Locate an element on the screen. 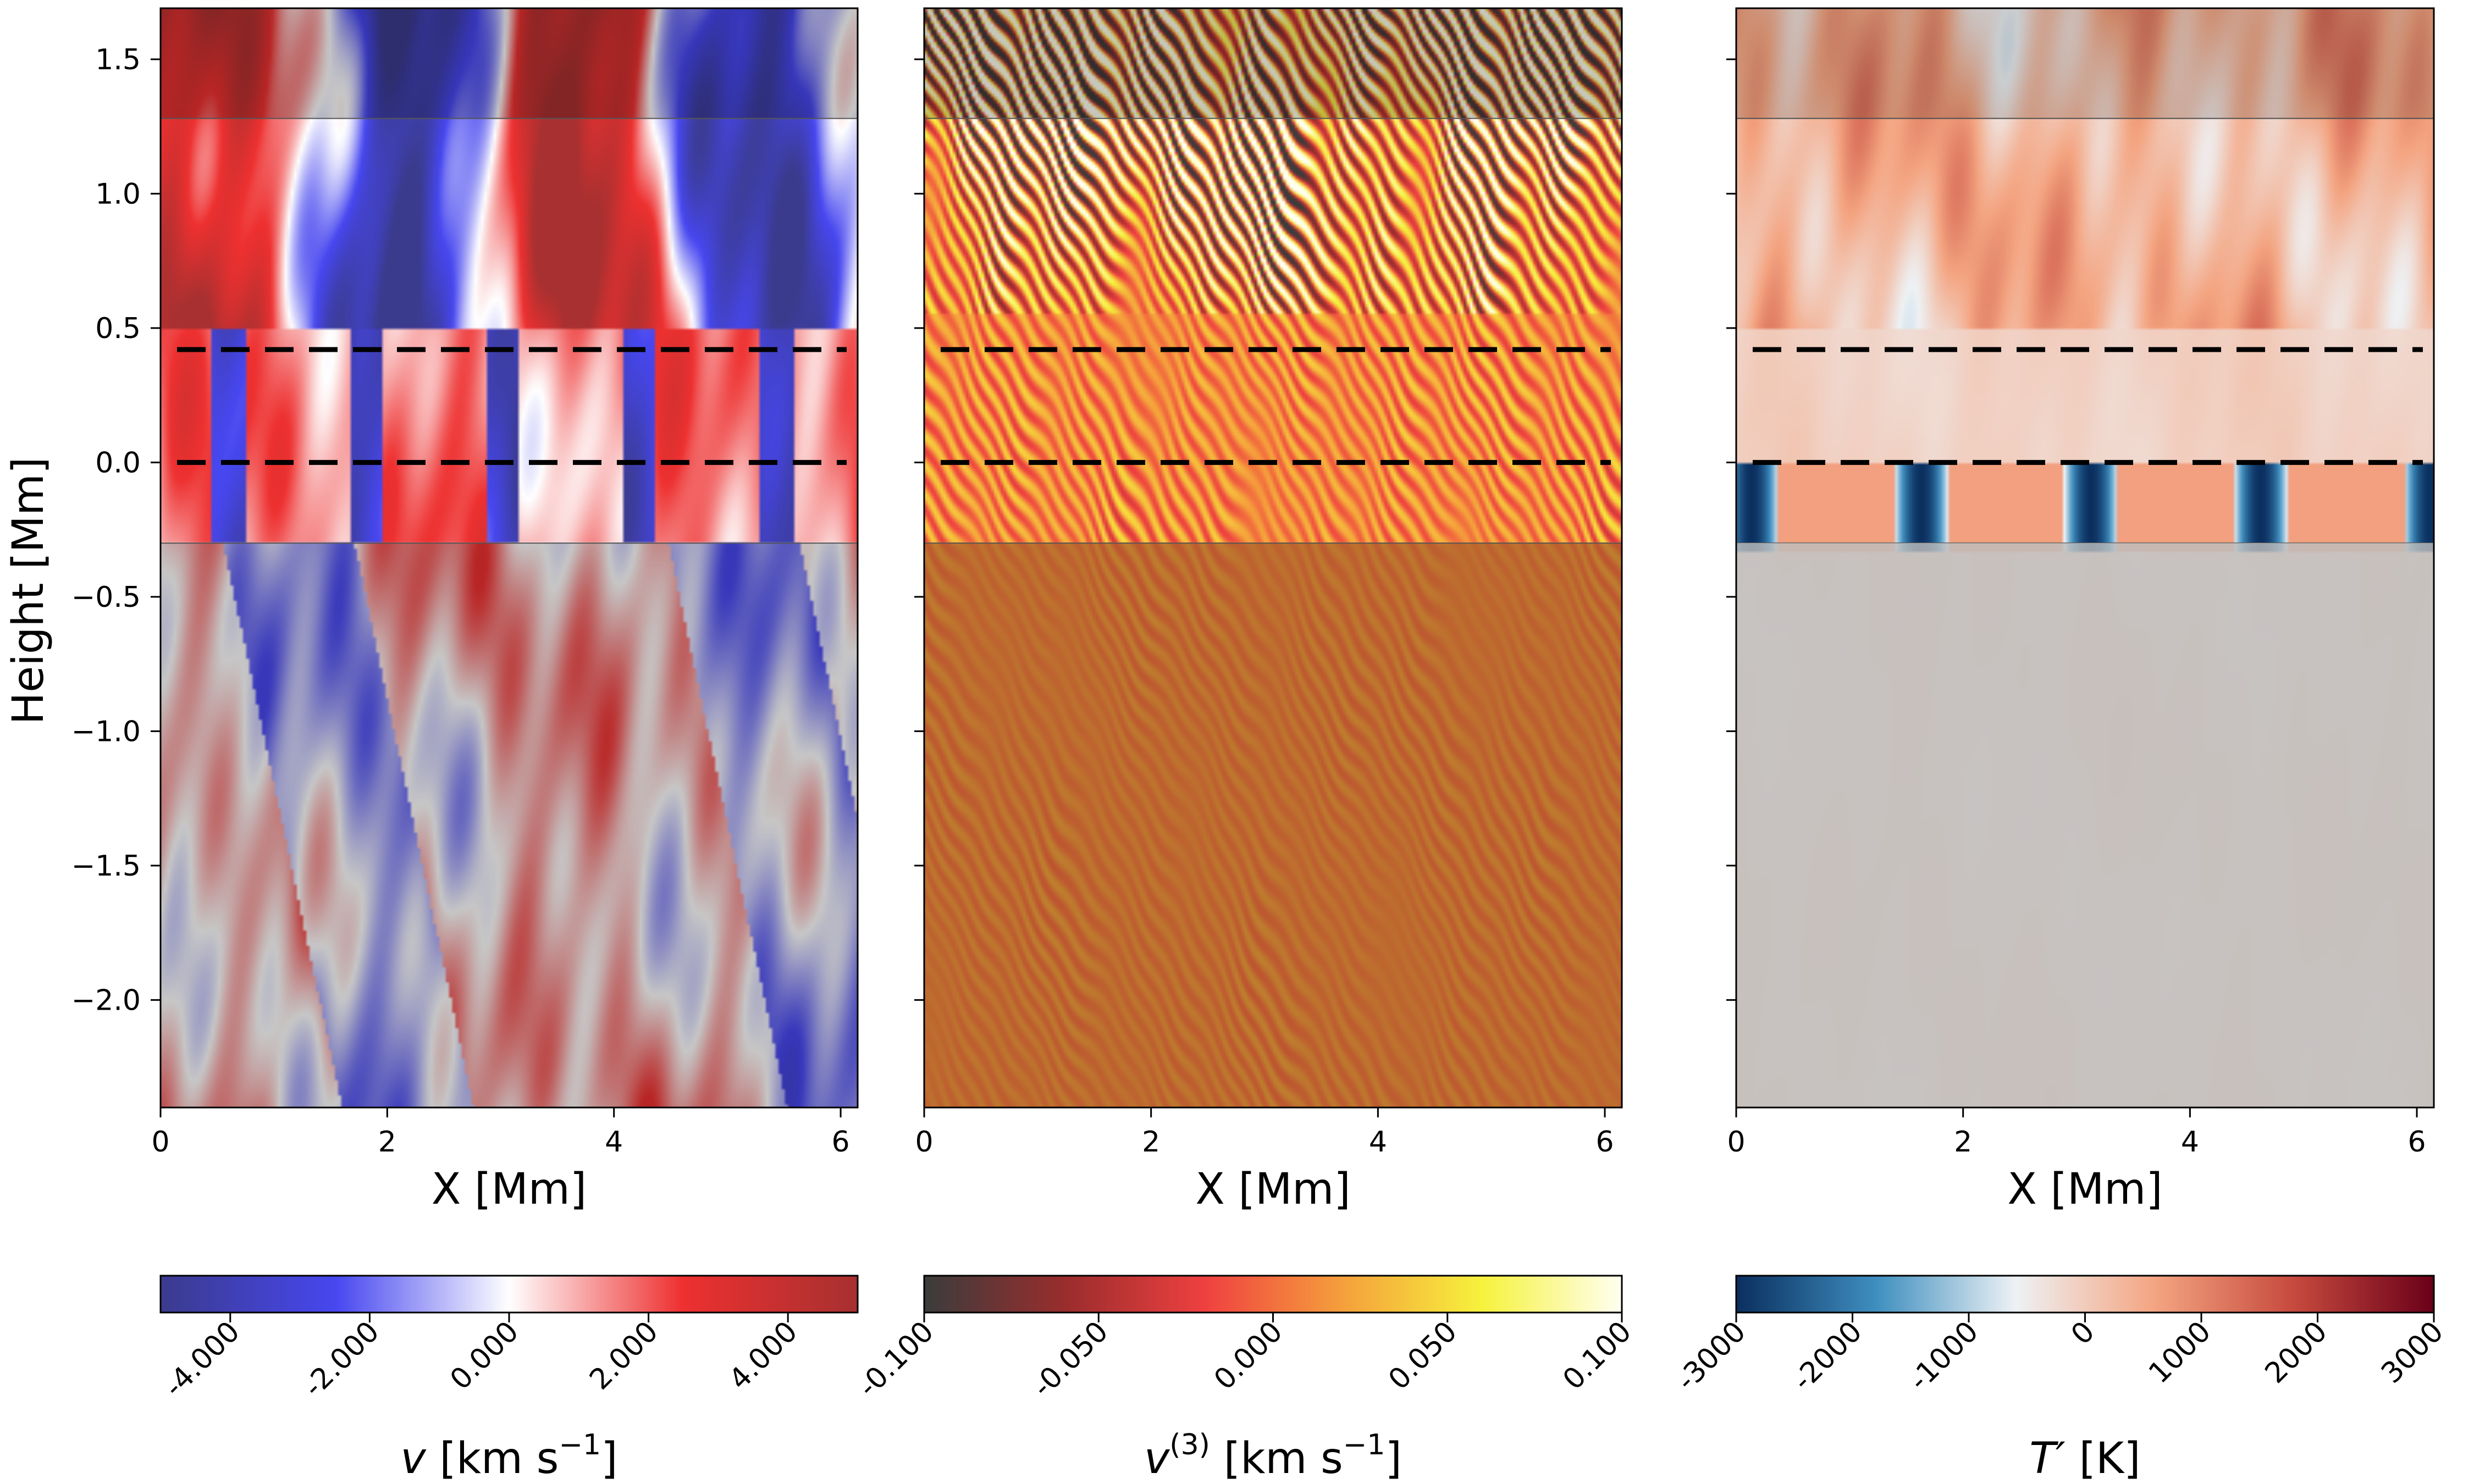 The image size is (2474, 1484). colorbar-tick-label: -1000 is located at coordinates (1944, 1356).